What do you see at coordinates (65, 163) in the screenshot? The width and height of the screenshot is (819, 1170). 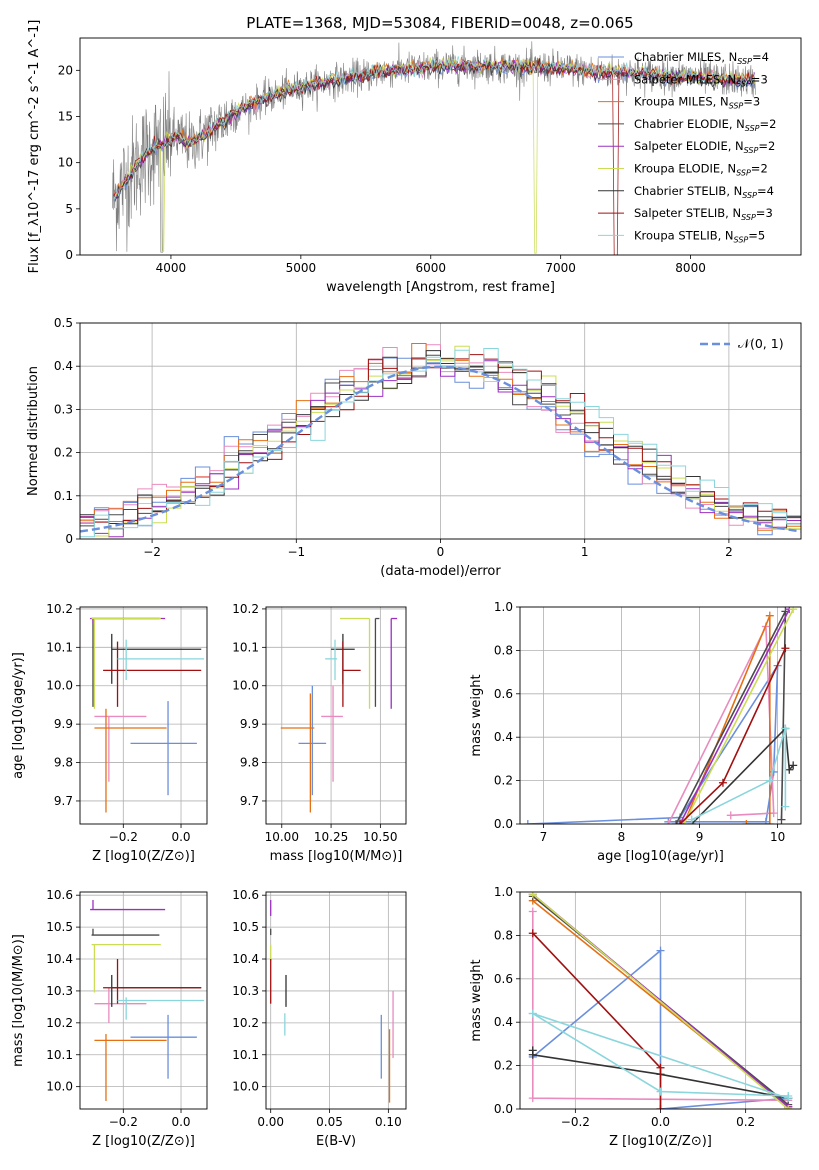 I see `y-tick-label: 10` at bounding box center [65, 163].